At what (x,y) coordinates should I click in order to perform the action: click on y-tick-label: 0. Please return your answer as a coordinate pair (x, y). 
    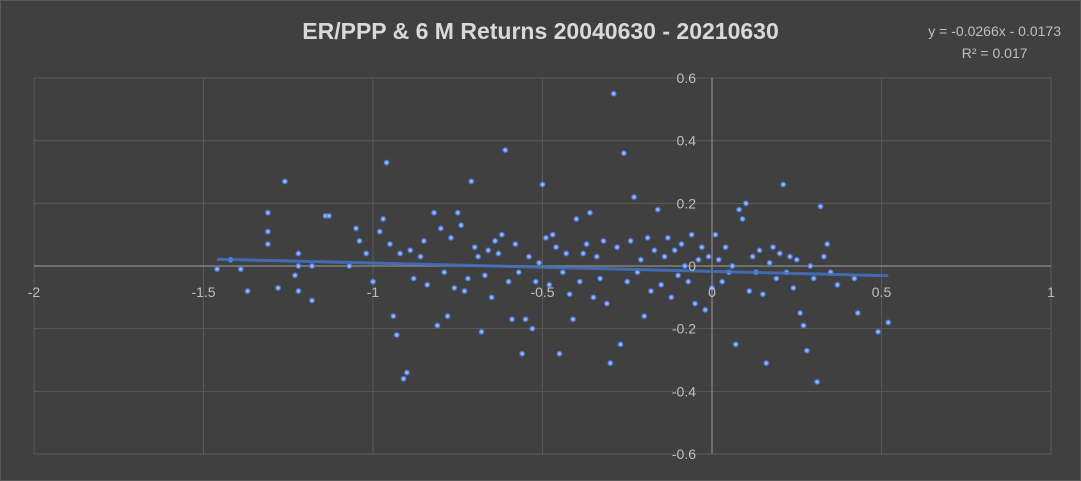
    Looking at the image, I should click on (692, 266).